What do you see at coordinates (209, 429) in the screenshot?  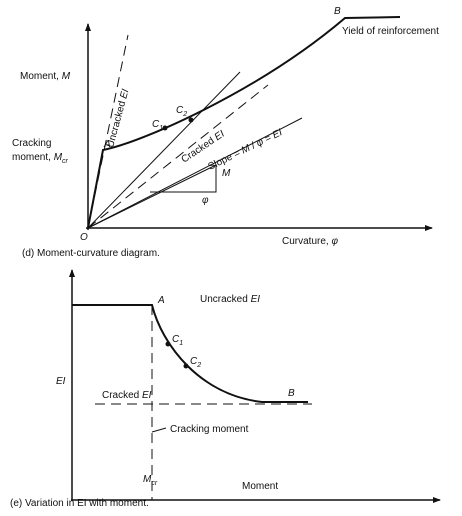 I see `cracking-moment-label: Cracking moment` at bounding box center [209, 429].